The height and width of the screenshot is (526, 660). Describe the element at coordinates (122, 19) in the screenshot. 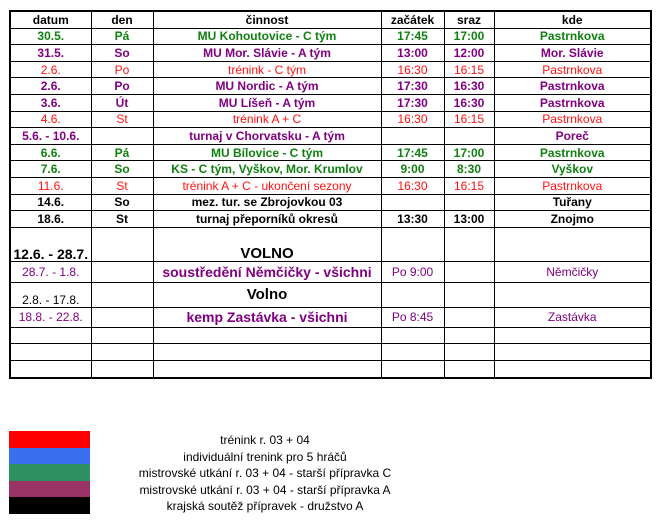

I see `header-den: den` at that location.